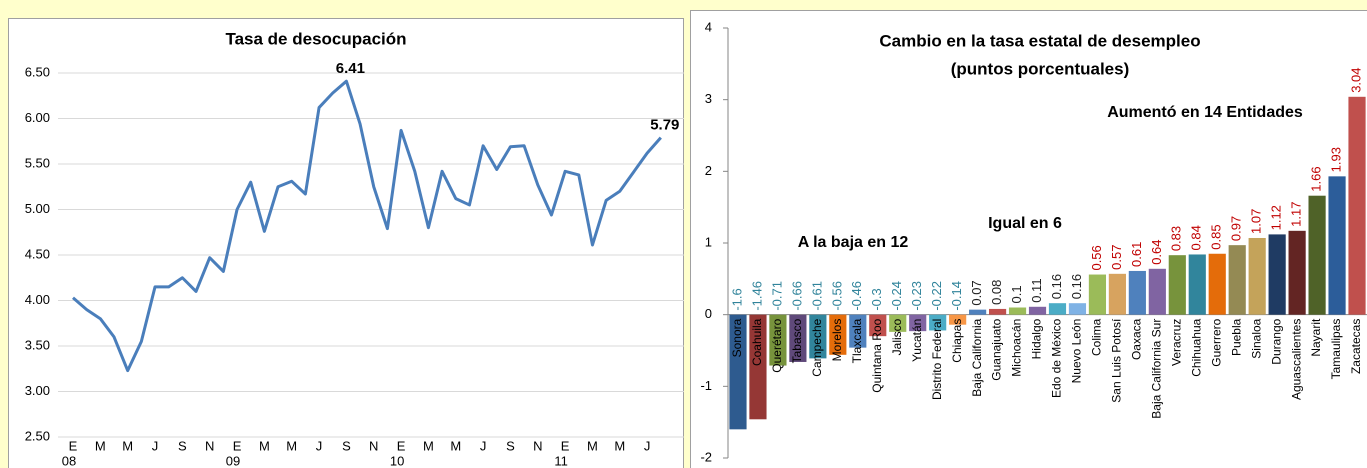 Image resolution: width=1367 pixels, height=468 pixels. What do you see at coordinates (1117, 360) in the screenshot?
I see `x-tick-label: San Luis Potosí` at bounding box center [1117, 360].